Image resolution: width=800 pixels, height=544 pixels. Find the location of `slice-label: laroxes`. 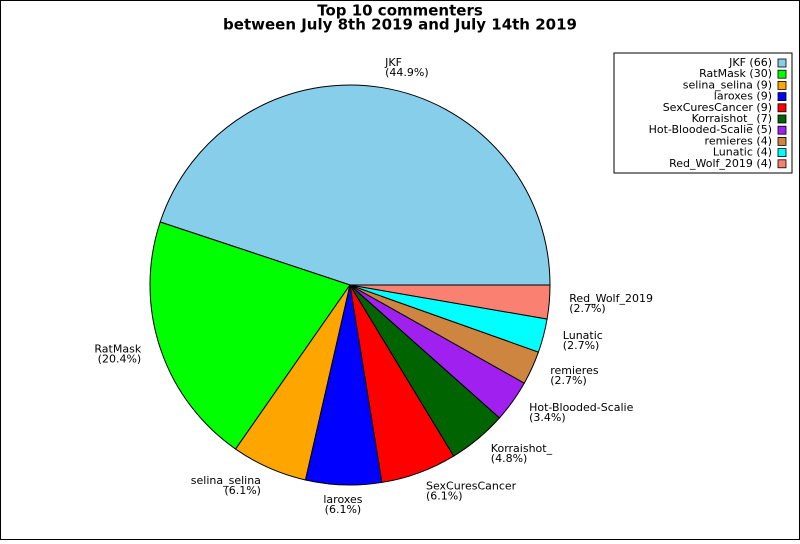

slice-label: laroxes is located at coordinates (342, 499).